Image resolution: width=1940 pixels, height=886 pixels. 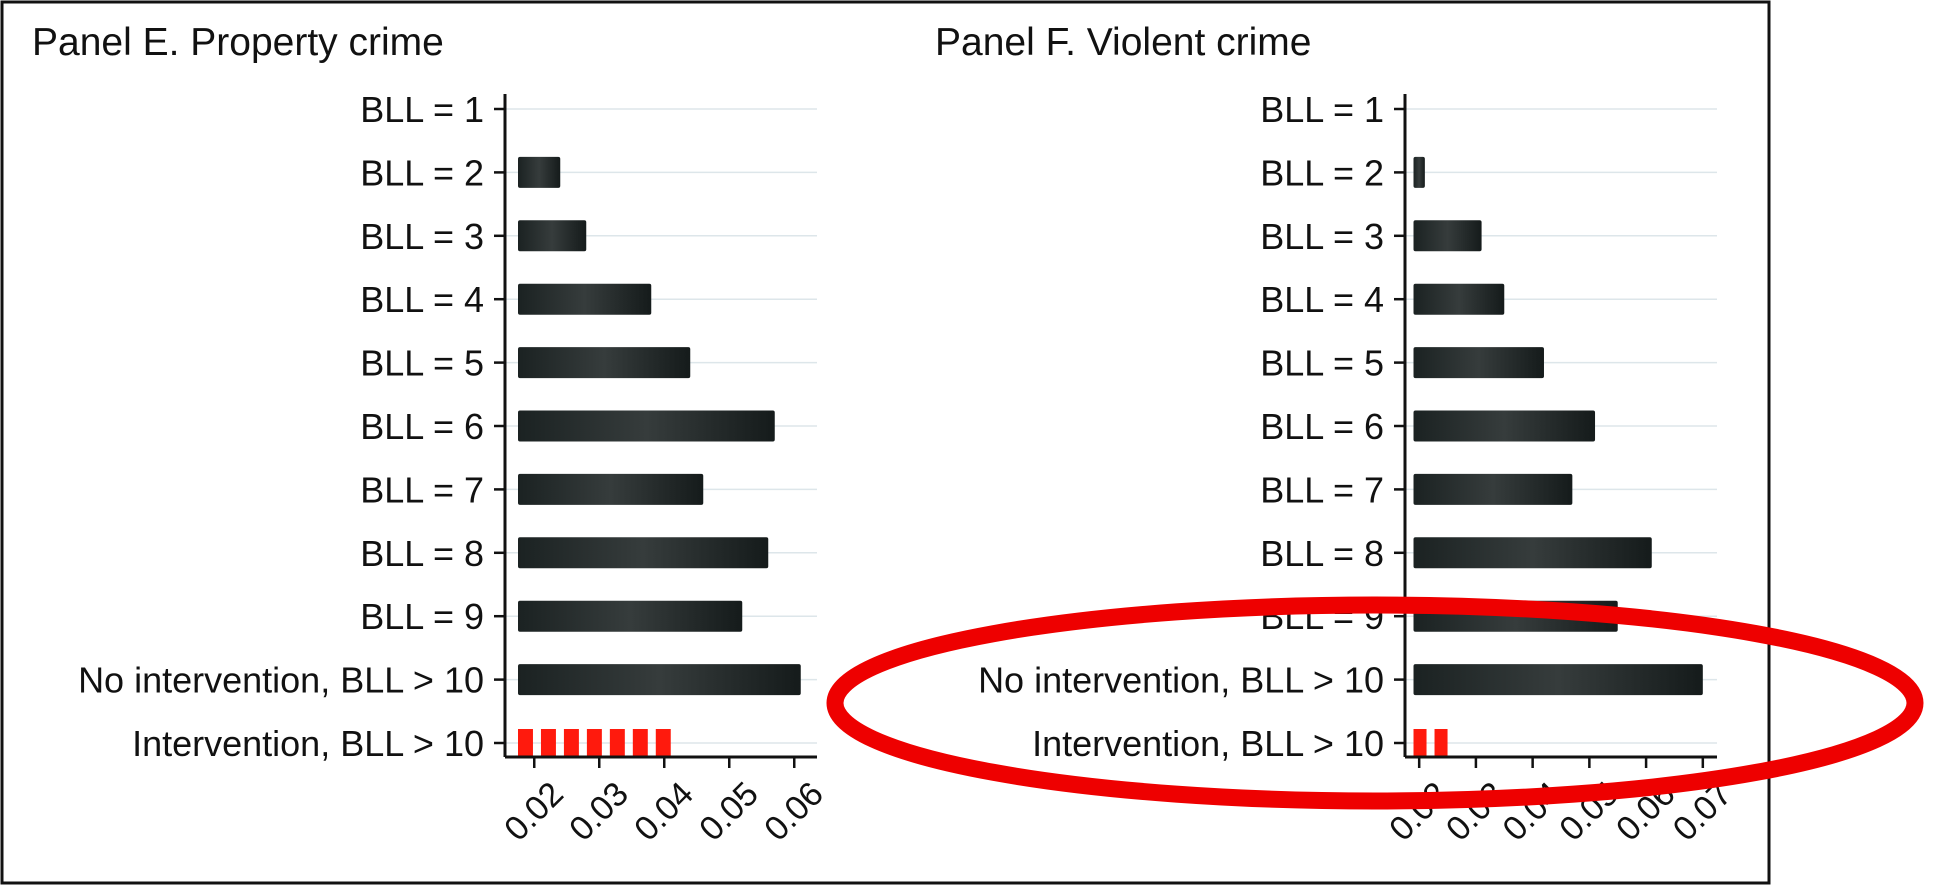 I want to click on y-tick-label: BLL = 9, so click(x=422, y=616).